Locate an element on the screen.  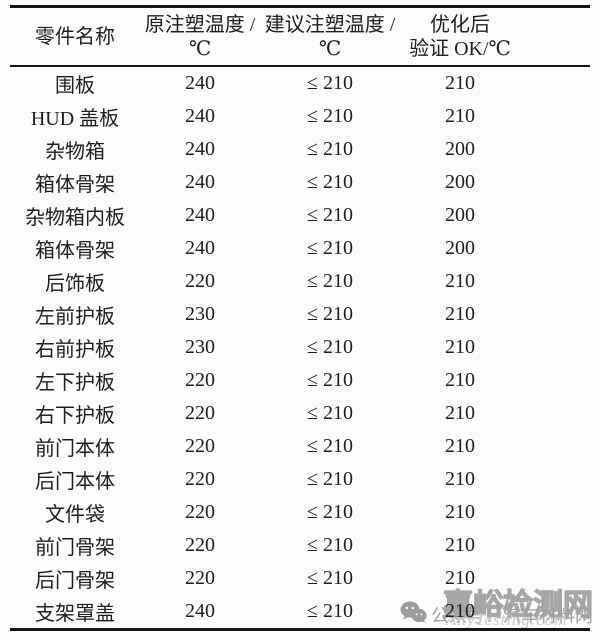
header-suggested-temp: 建议注塑温度 /℃ is located at coordinates (330, 36).